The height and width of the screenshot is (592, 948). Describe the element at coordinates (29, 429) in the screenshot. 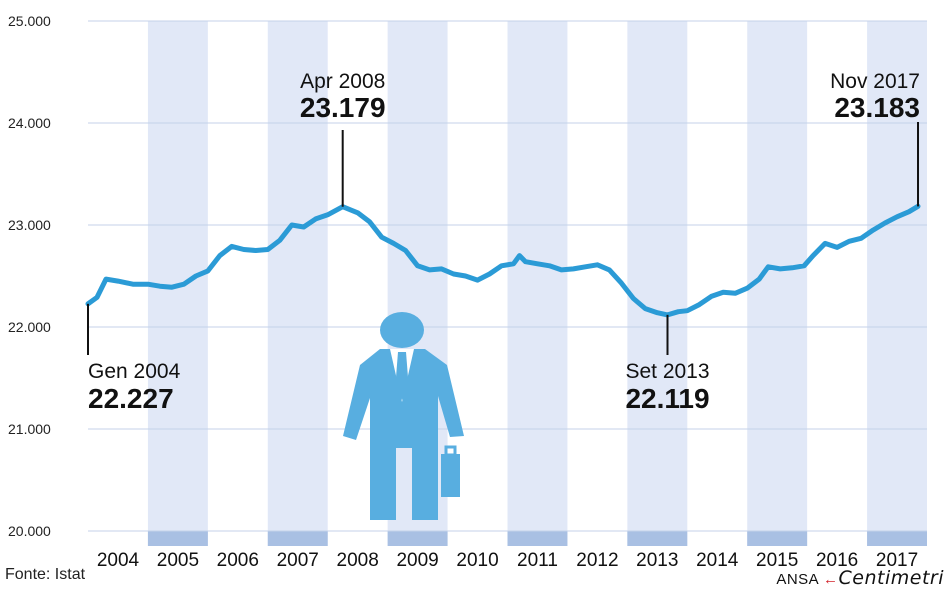

I see `y-tick-label: 21.000` at that location.